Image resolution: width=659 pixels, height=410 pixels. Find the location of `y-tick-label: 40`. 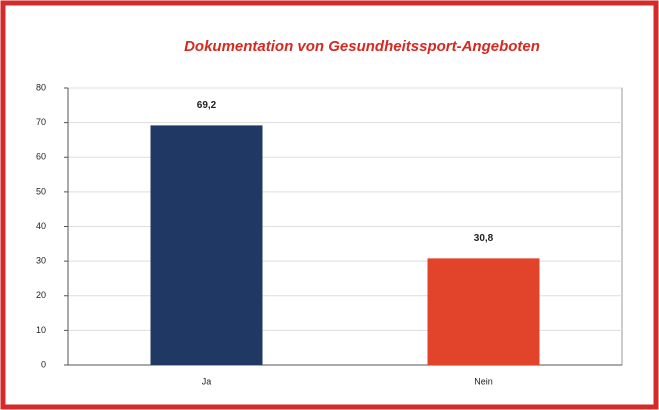

y-tick-label: 40 is located at coordinates (41, 226).